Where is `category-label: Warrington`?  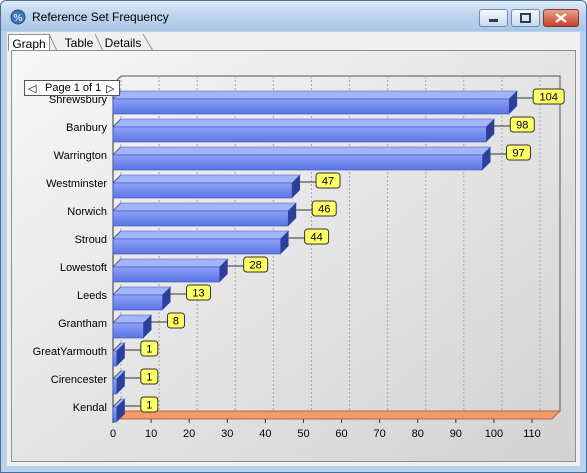 category-label: Warrington is located at coordinates (80, 156).